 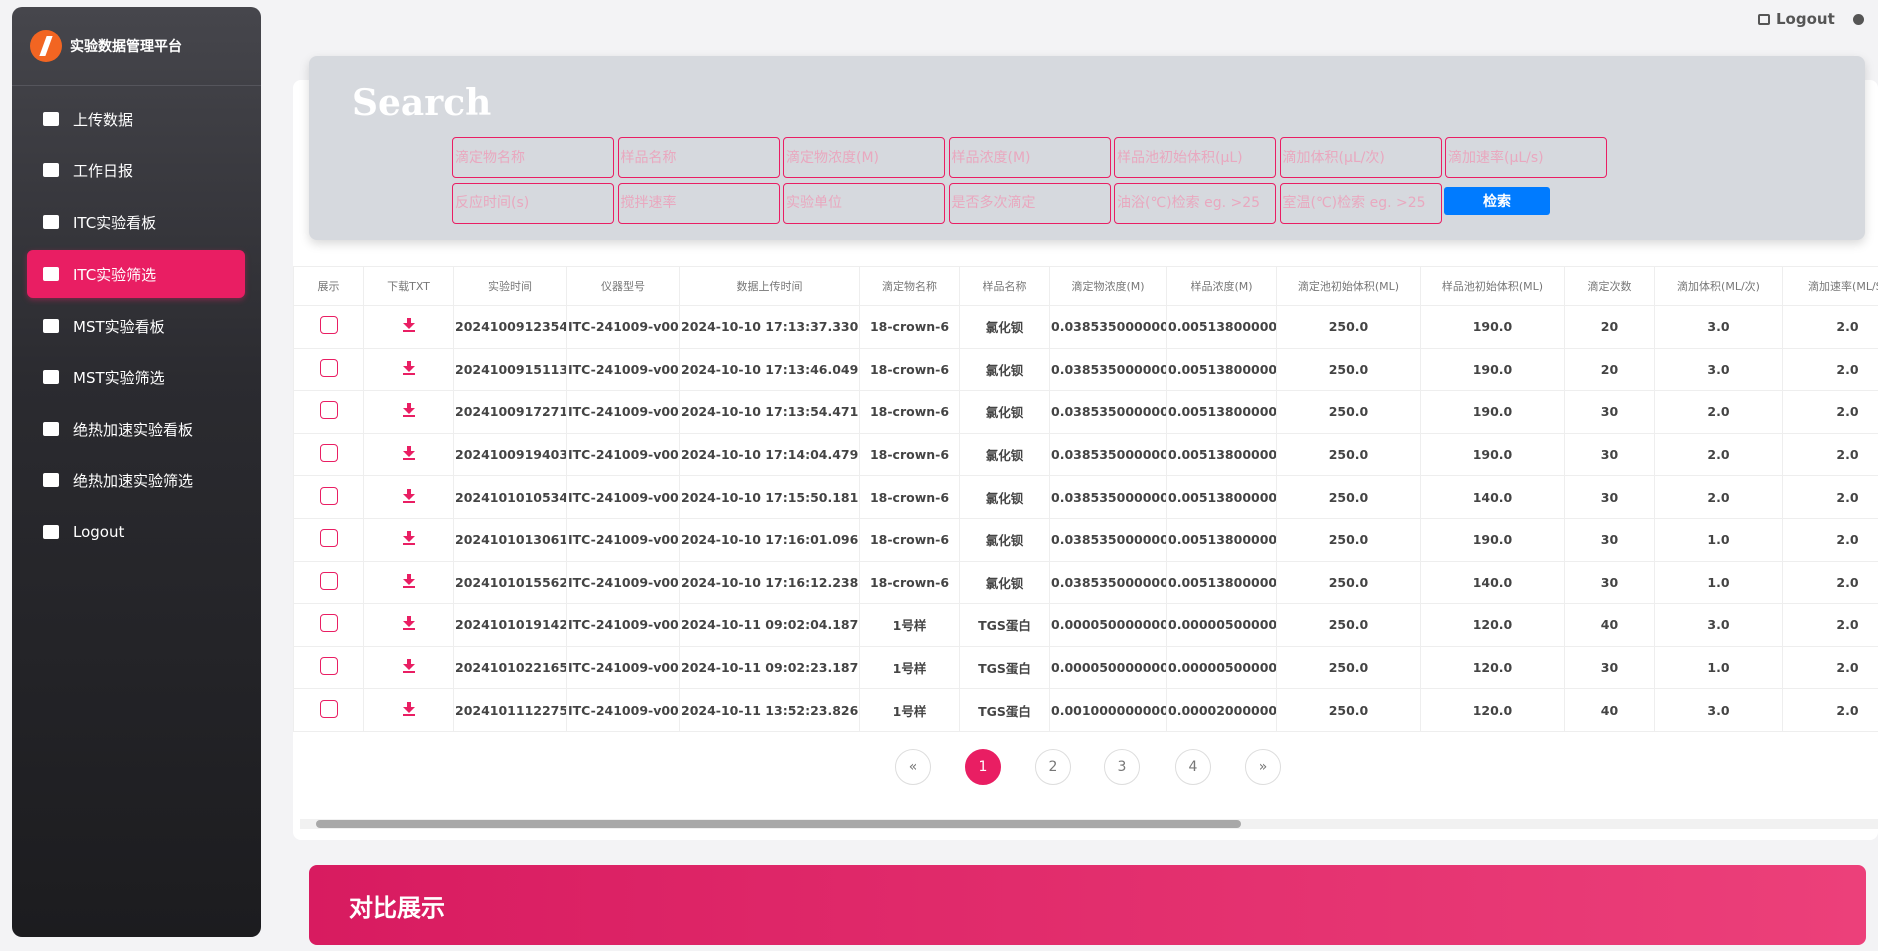 What do you see at coordinates (1221, 454) in the screenshot?
I see `table-cell: 0.005138000000` at bounding box center [1221, 454].